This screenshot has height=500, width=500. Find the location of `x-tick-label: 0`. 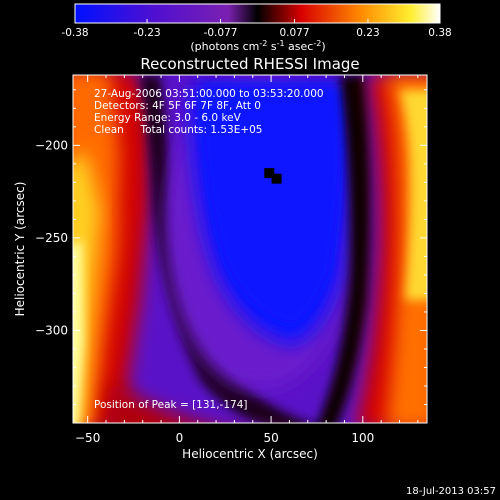

x-tick-label: 0 is located at coordinates (180, 438).